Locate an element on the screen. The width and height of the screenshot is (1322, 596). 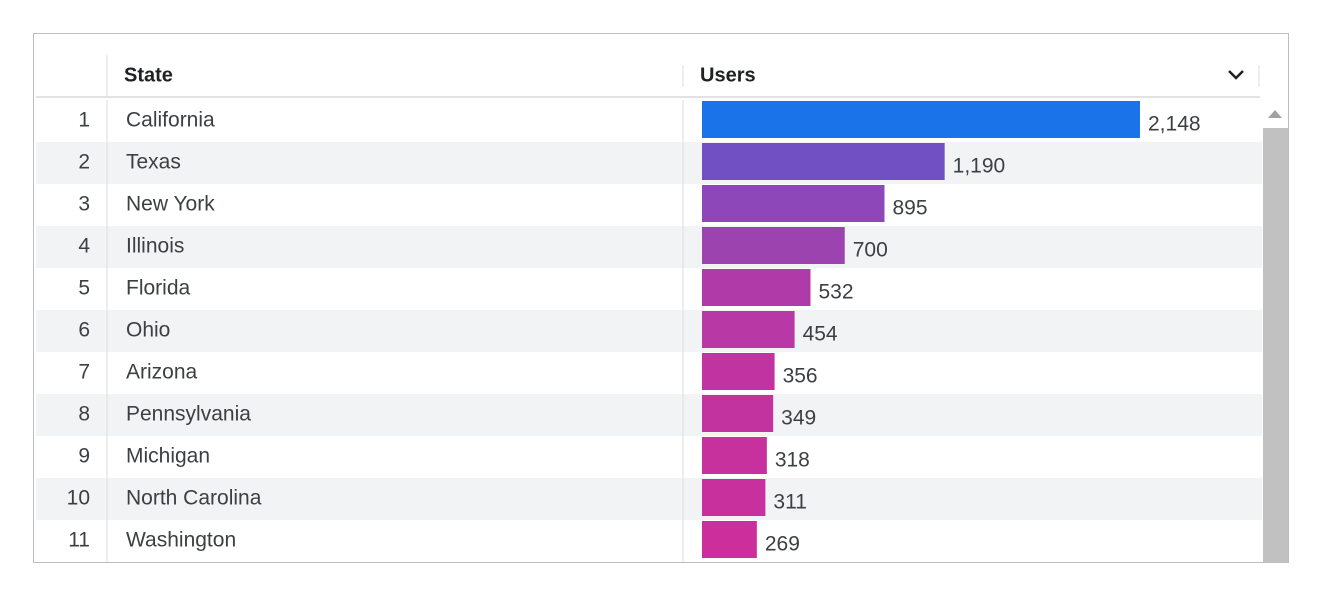
users-label: 349 is located at coordinates (798, 418).